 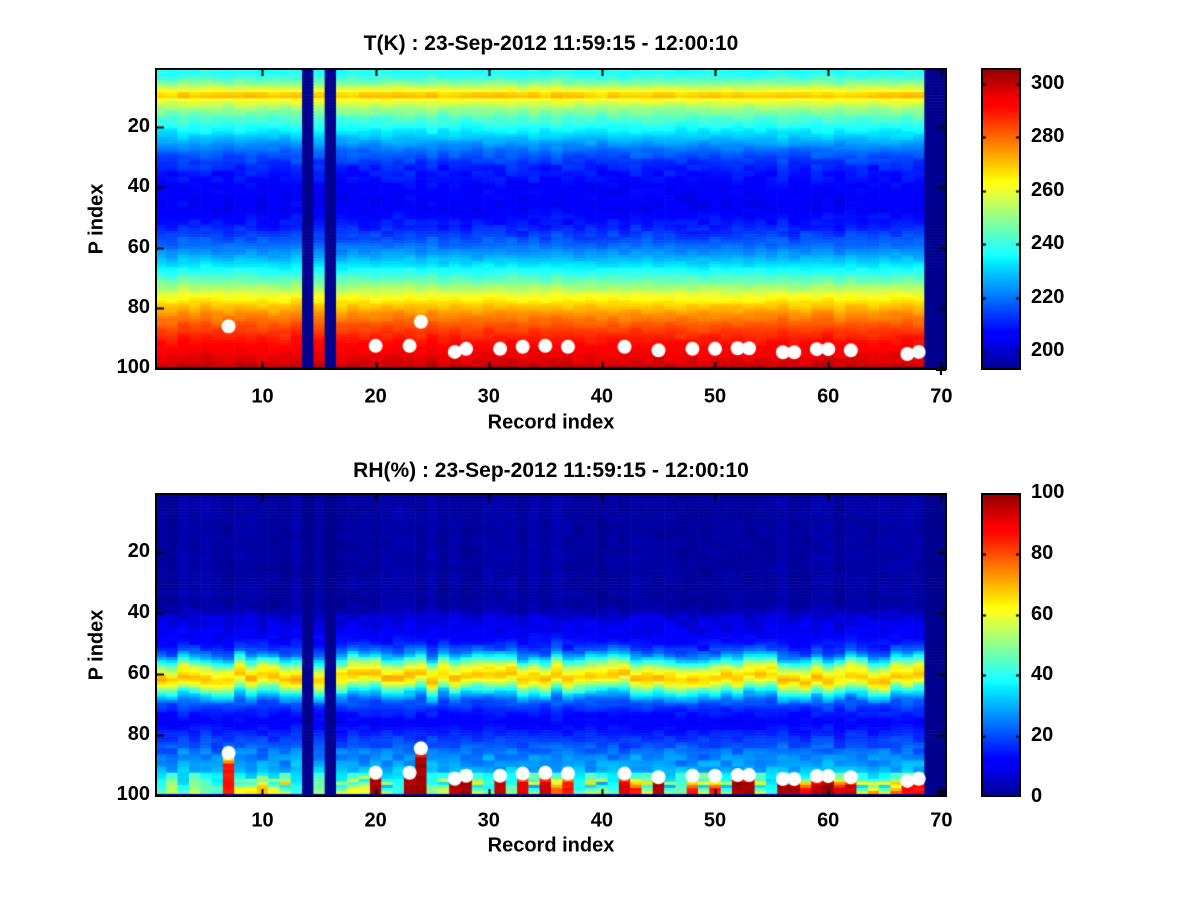 What do you see at coordinates (1048, 83) in the screenshot?
I see `temperature-cbar-tick-300: 300` at bounding box center [1048, 83].